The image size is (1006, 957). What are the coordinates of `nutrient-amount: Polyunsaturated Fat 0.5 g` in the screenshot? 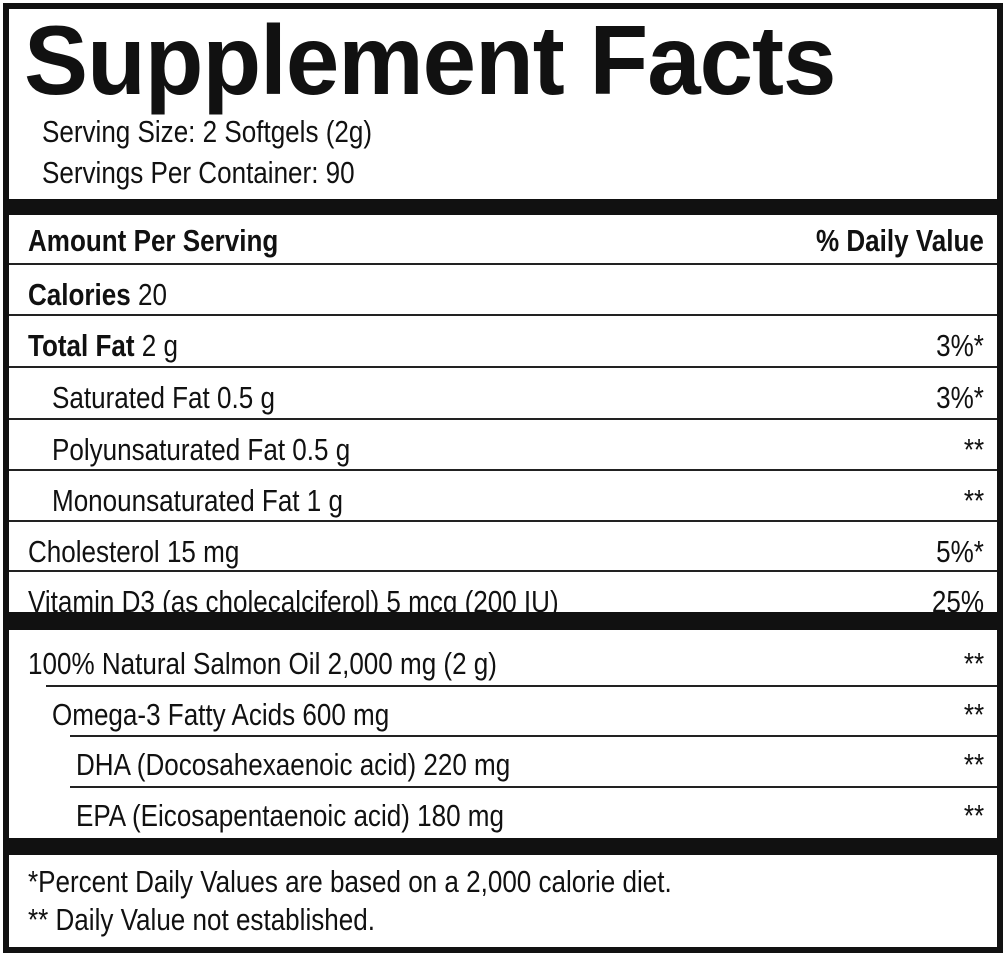 It's located at (201, 449).